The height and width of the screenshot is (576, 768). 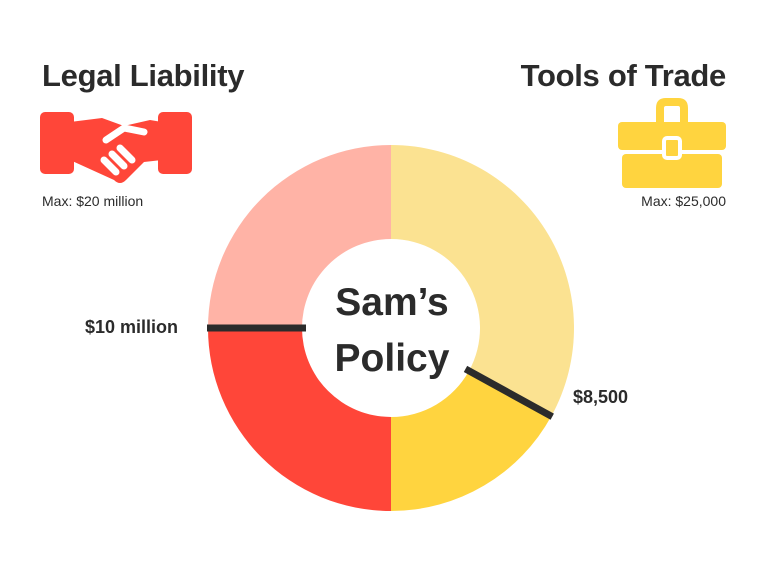 What do you see at coordinates (299, 419) in the screenshot?
I see `legal-liability-selected-segment` at bounding box center [299, 419].